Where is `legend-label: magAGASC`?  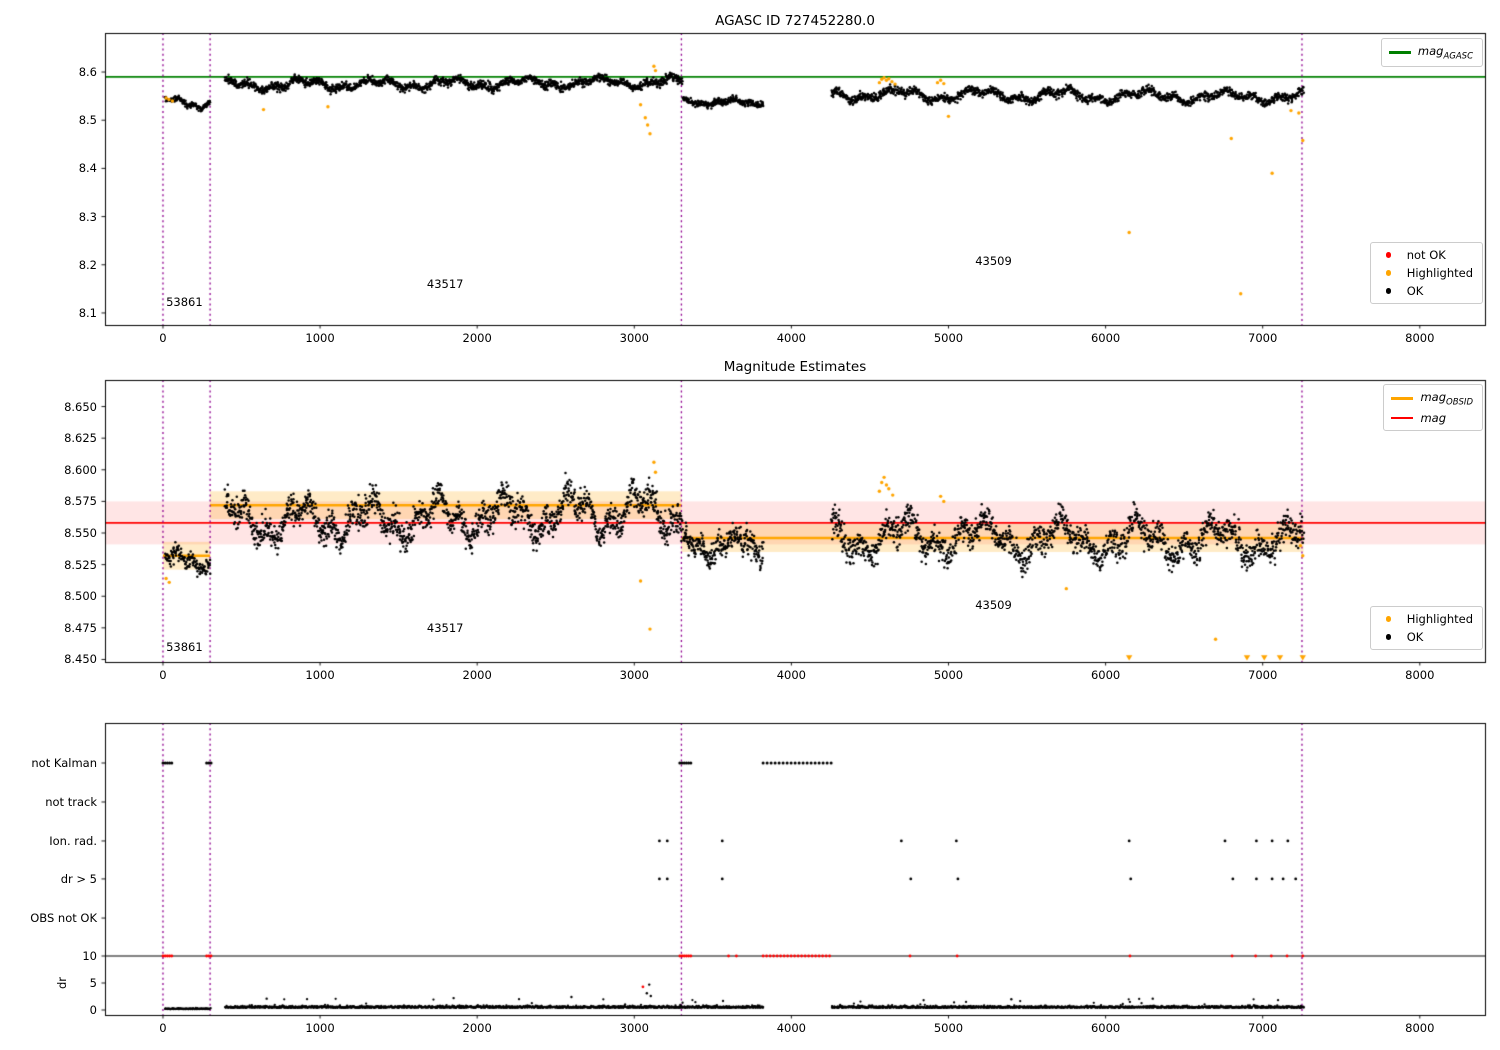 legend-label: magAGASC is located at coordinates (1445, 53).